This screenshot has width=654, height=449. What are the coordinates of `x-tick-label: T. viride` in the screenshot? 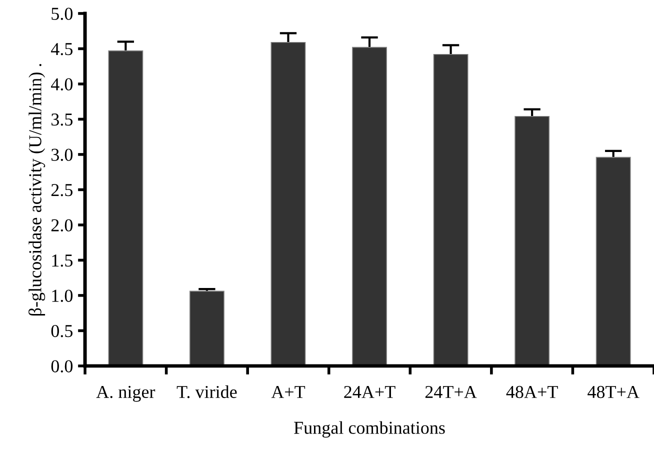 It's located at (206, 391).